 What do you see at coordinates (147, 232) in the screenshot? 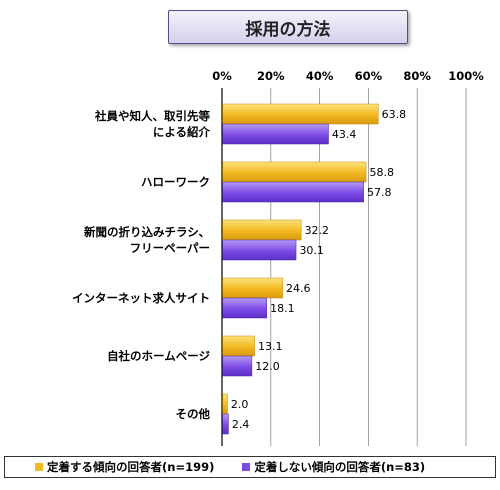
I see `category-label: 新聞の折り込みチラシ、` at bounding box center [147, 232].